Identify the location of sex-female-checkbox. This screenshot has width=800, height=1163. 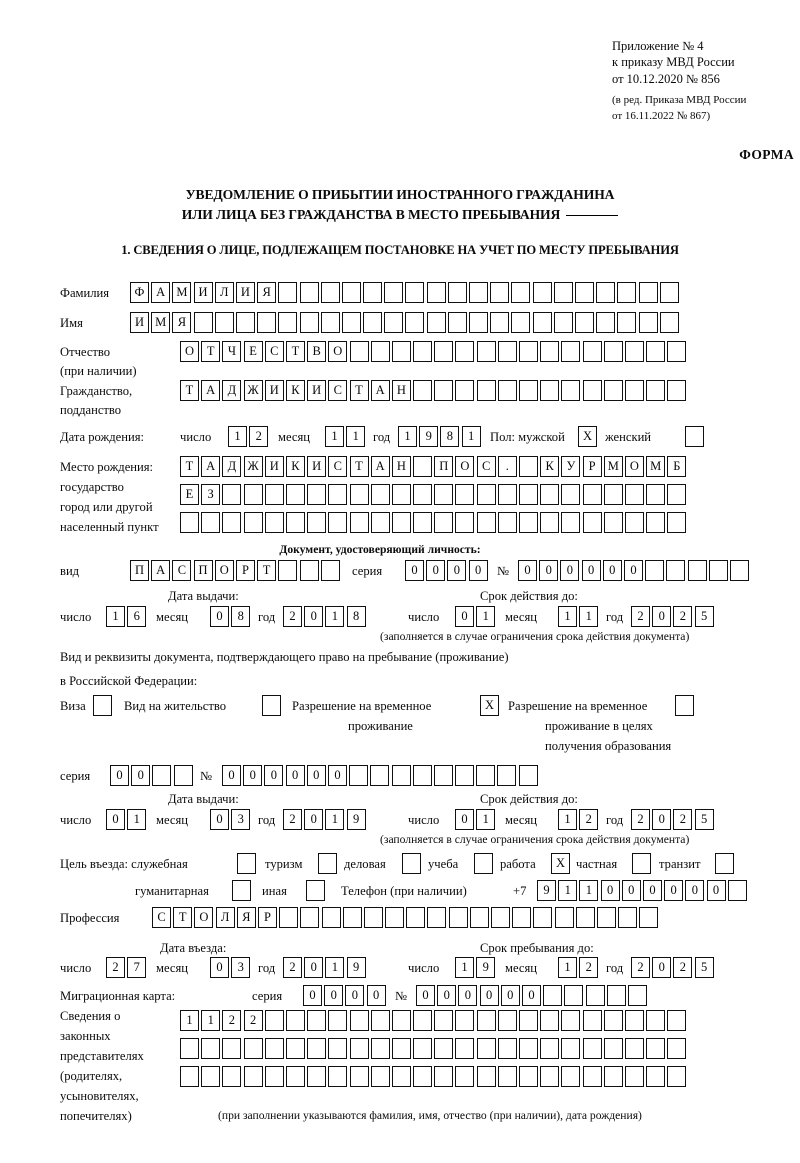
(694, 436).